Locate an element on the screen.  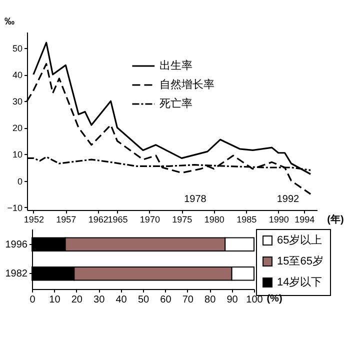
x-tick-label: 1990 is located at coordinates (278, 219).